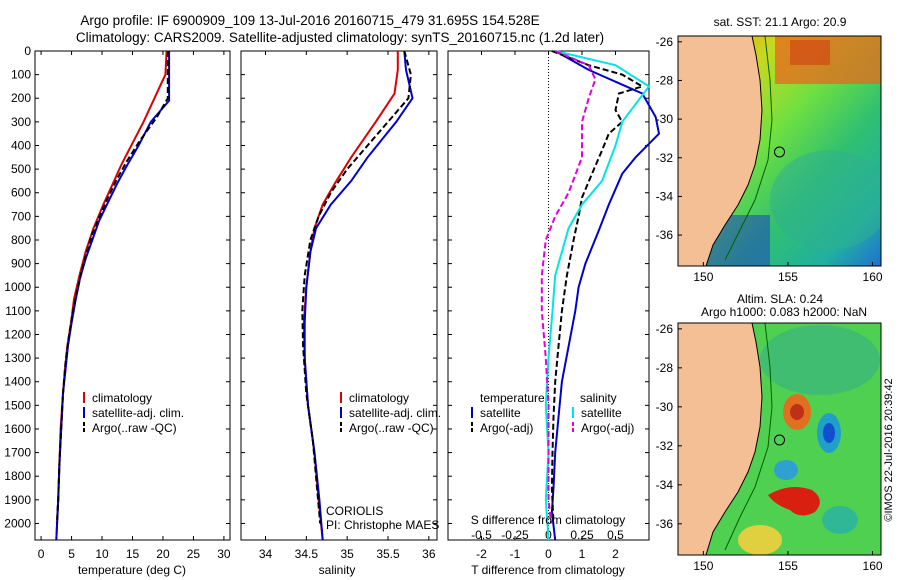 This screenshot has width=900, height=580. What do you see at coordinates (113, 295) in the screenshot?
I see `temperature-series` at bounding box center [113, 295].